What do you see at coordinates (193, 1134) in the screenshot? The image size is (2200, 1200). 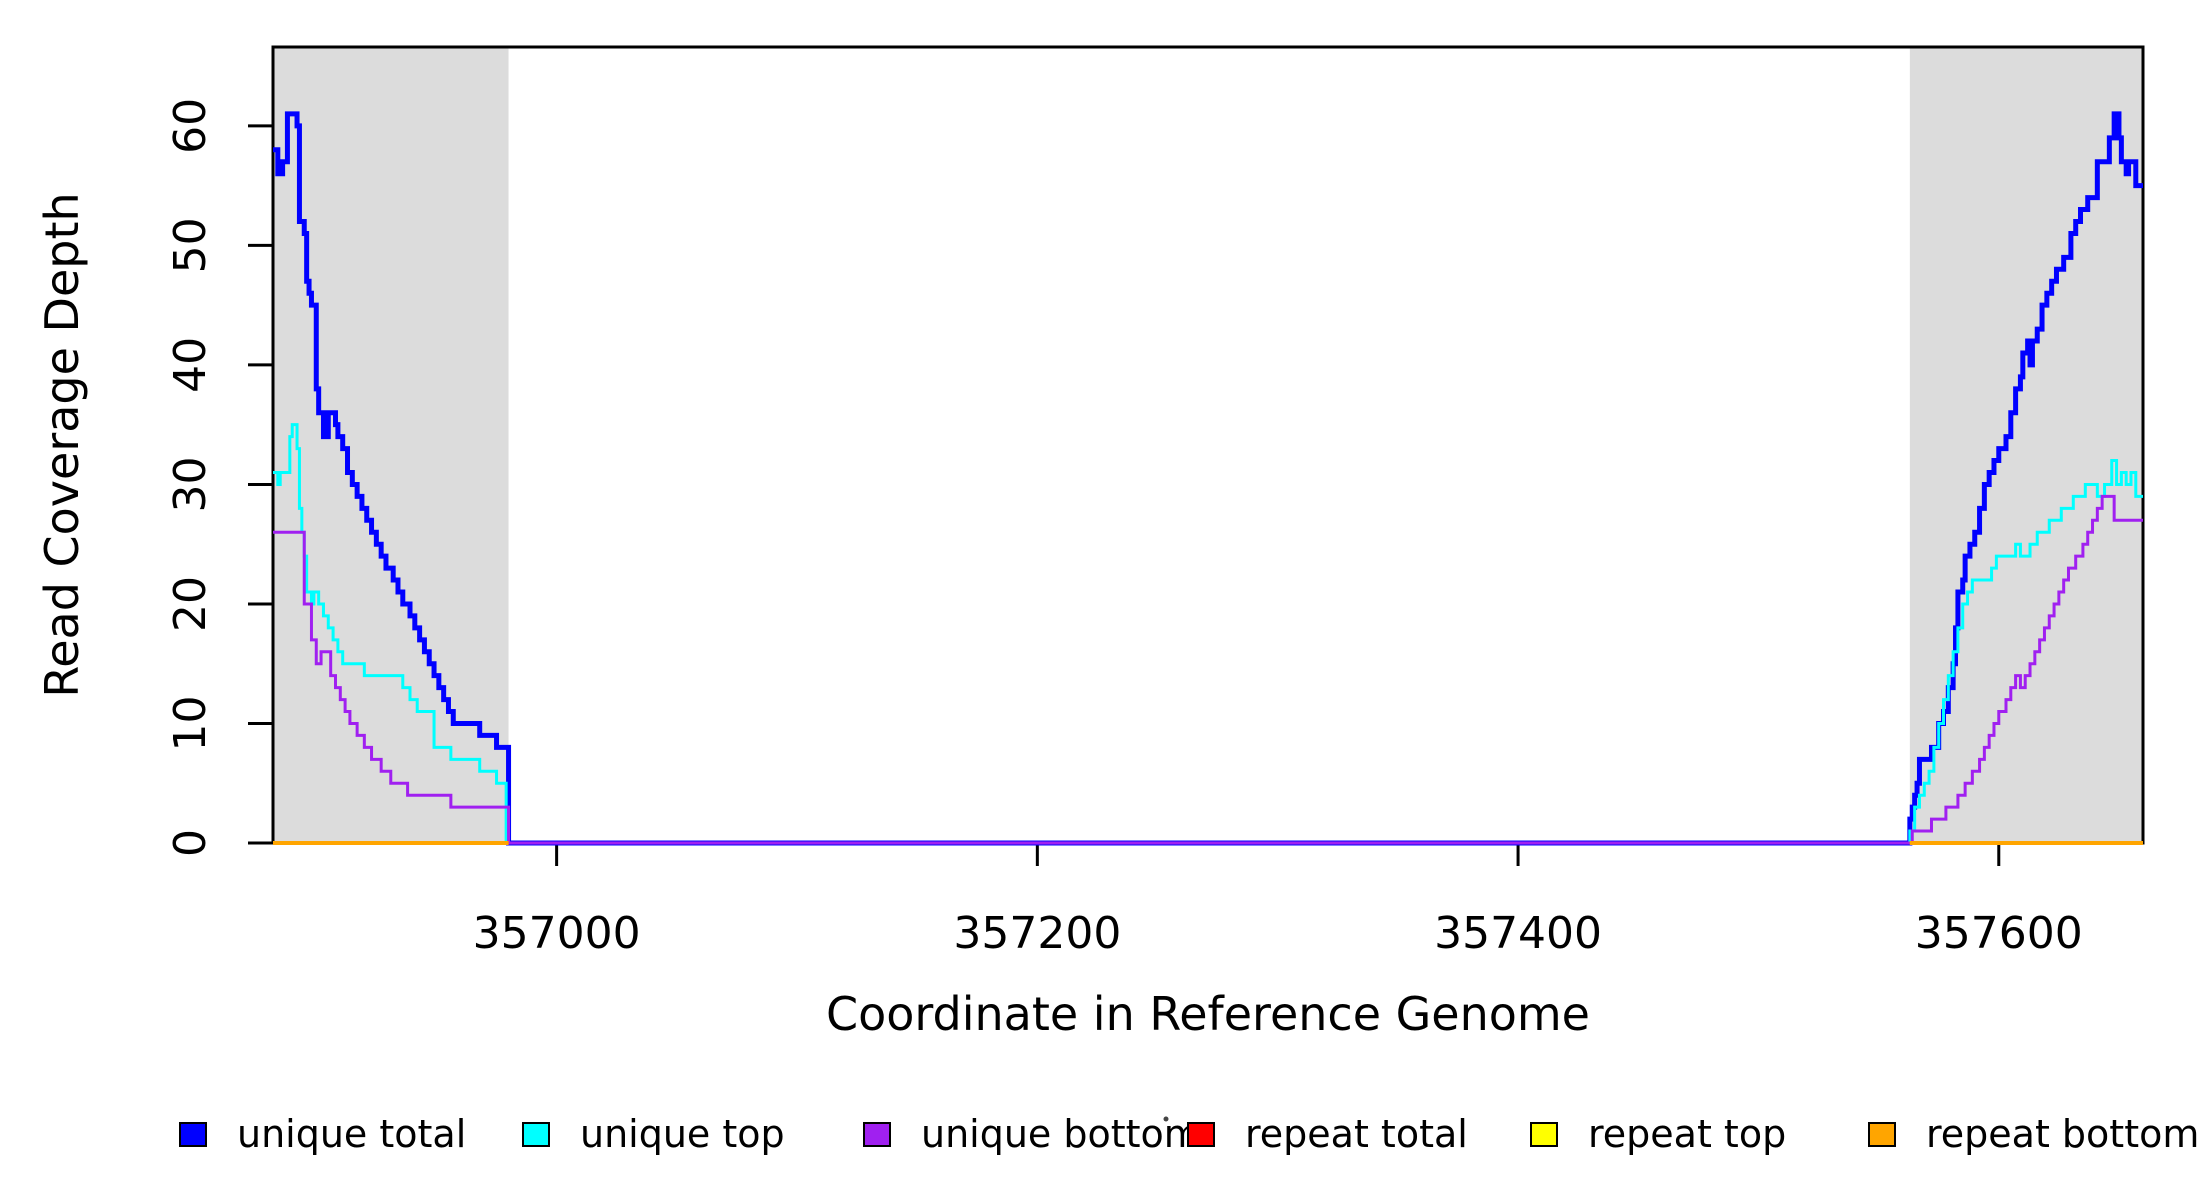 I see `unique-total-swatch` at bounding box center [193, 1134].